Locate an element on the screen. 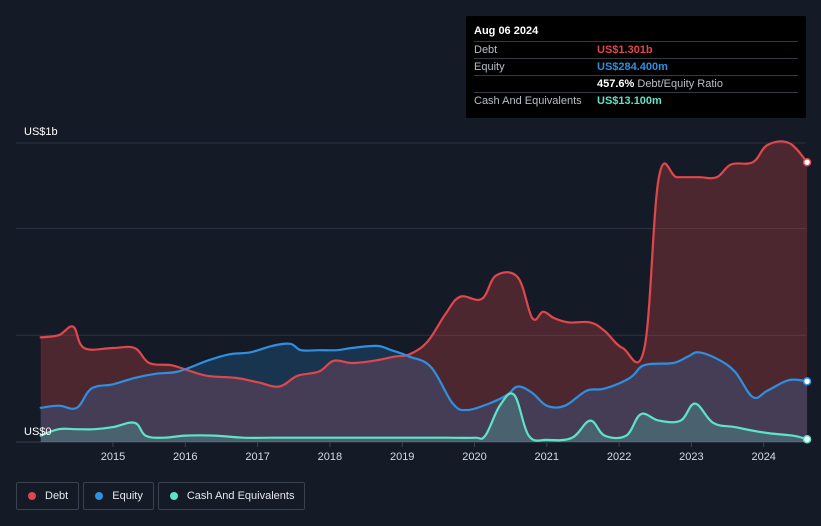 This screenshot has height=526, width=821. legend-item-equity: Equity is located at coordinates (118, 496).